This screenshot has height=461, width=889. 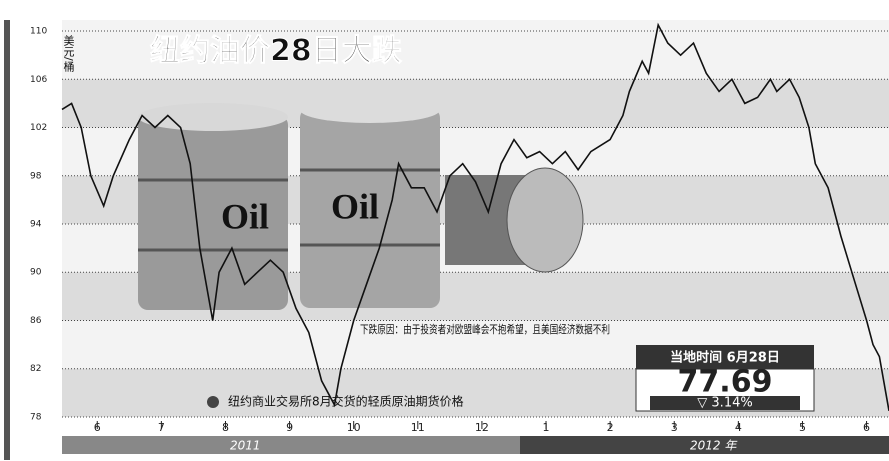 What do you see at coordinates (674, 427) in the screenshot?
I see `x-tick-label: 3` at bounding box center [674, 427].